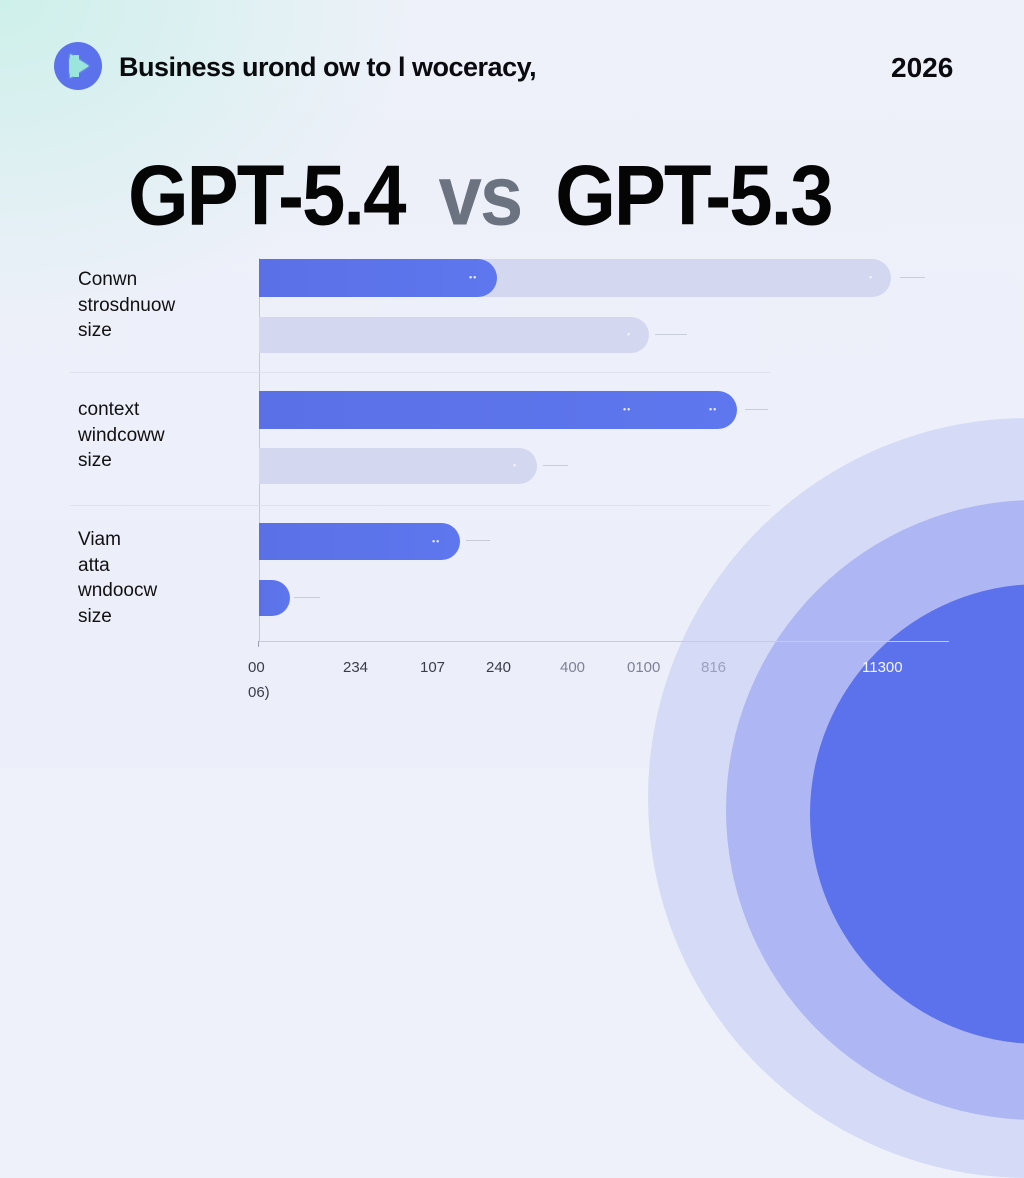  What do you see at coordinates (127, 305) in the screenshot?
I see `group-label-1: Conwn strosdnuow size` at bounding box center [127, 305].